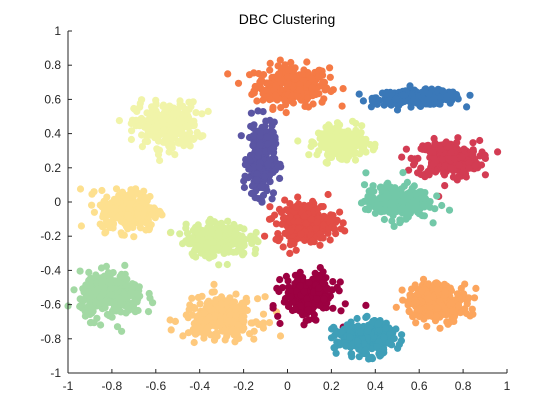 The image size is (560, 420). Describe the element at coordinates (57, 31) in the screenshot. I see `y-tick-label: 1` at that location.